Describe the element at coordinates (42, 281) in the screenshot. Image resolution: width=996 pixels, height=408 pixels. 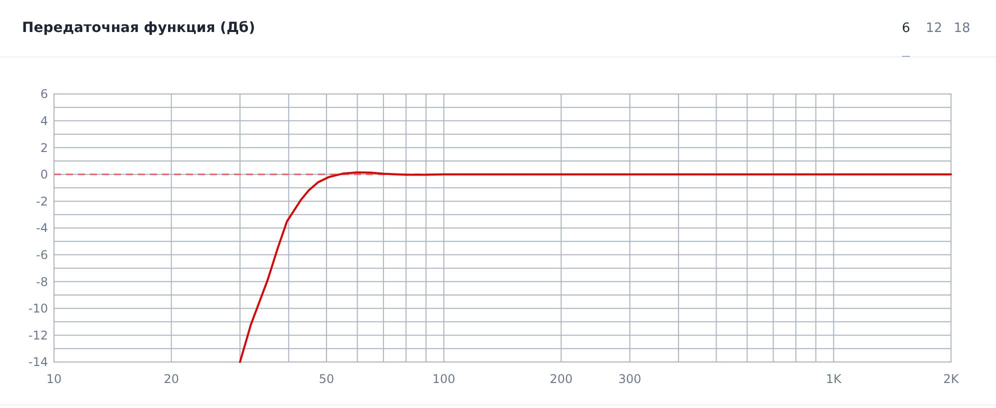
I see `y-tick-label: -8` at that location.